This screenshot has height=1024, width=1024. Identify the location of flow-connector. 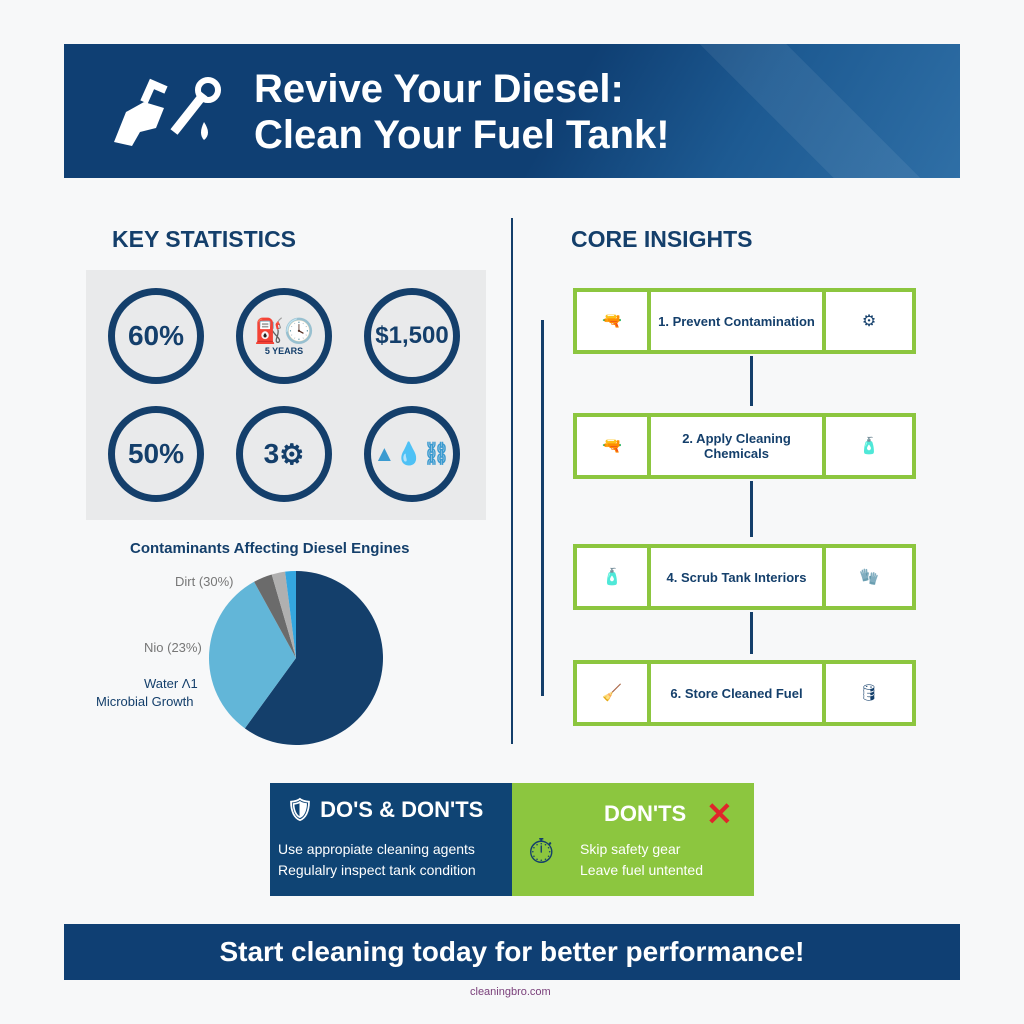
(542, 508).